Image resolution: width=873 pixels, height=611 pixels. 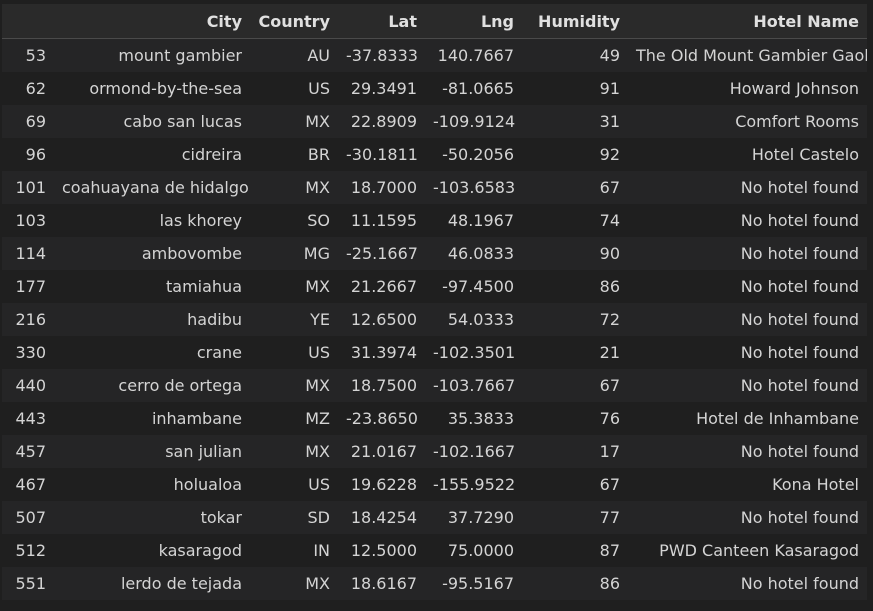 I want to click on lng-cell: 75.0000, so click(x=473, y=550).